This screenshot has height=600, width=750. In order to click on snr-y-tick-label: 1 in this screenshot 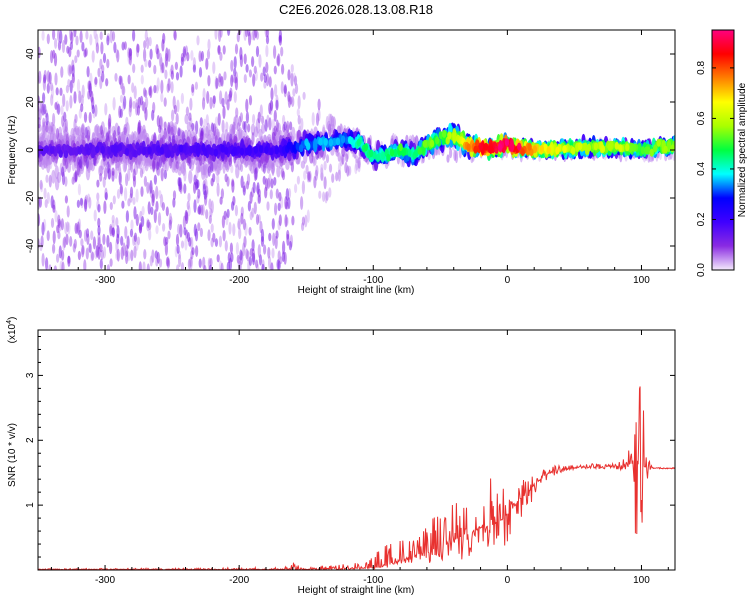, I will do `click(30, 505)`.